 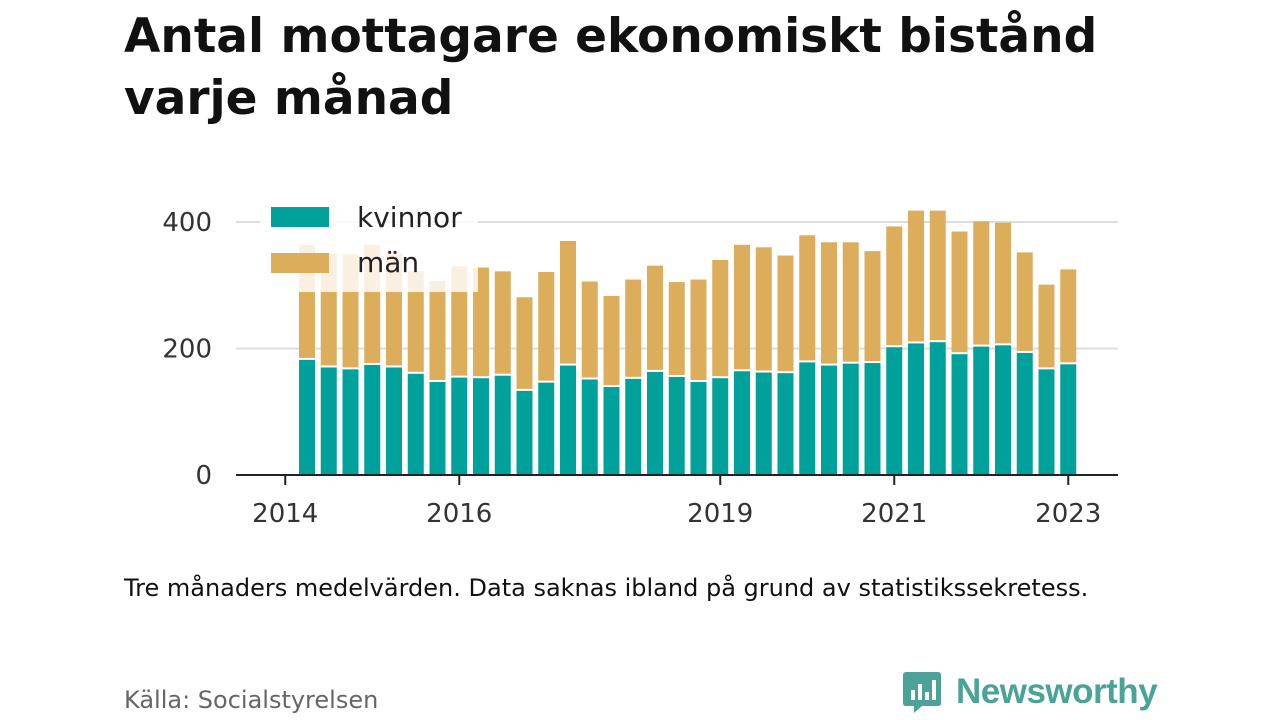 I want to click on bar-kvinnor-2017-Q2, so click(x=568, y=420).